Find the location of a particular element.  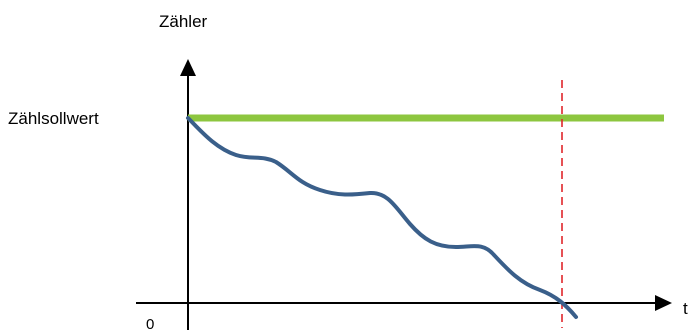

y-axis-label: Zähler is located at coordinates (183, 21).